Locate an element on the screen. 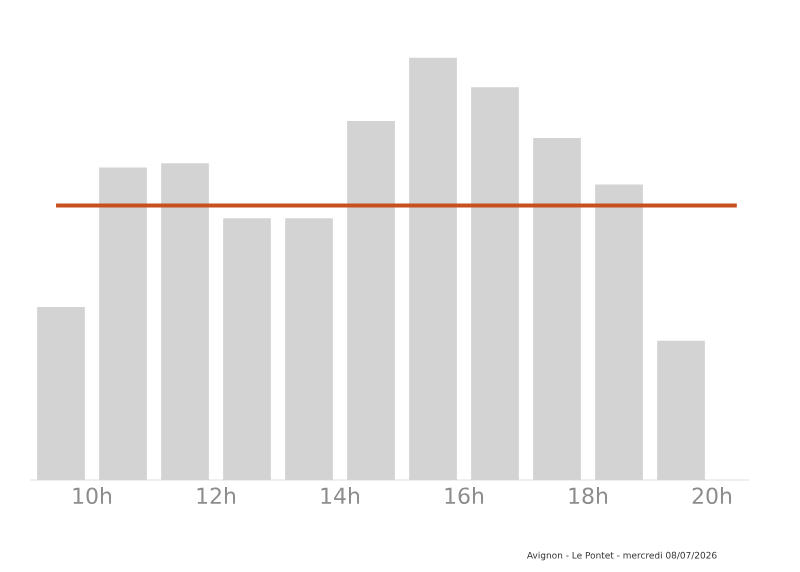 Image resolution: width=800 pixels, height=572 pixels. x-tick-label: 14h is located at coordinates (340, 495).